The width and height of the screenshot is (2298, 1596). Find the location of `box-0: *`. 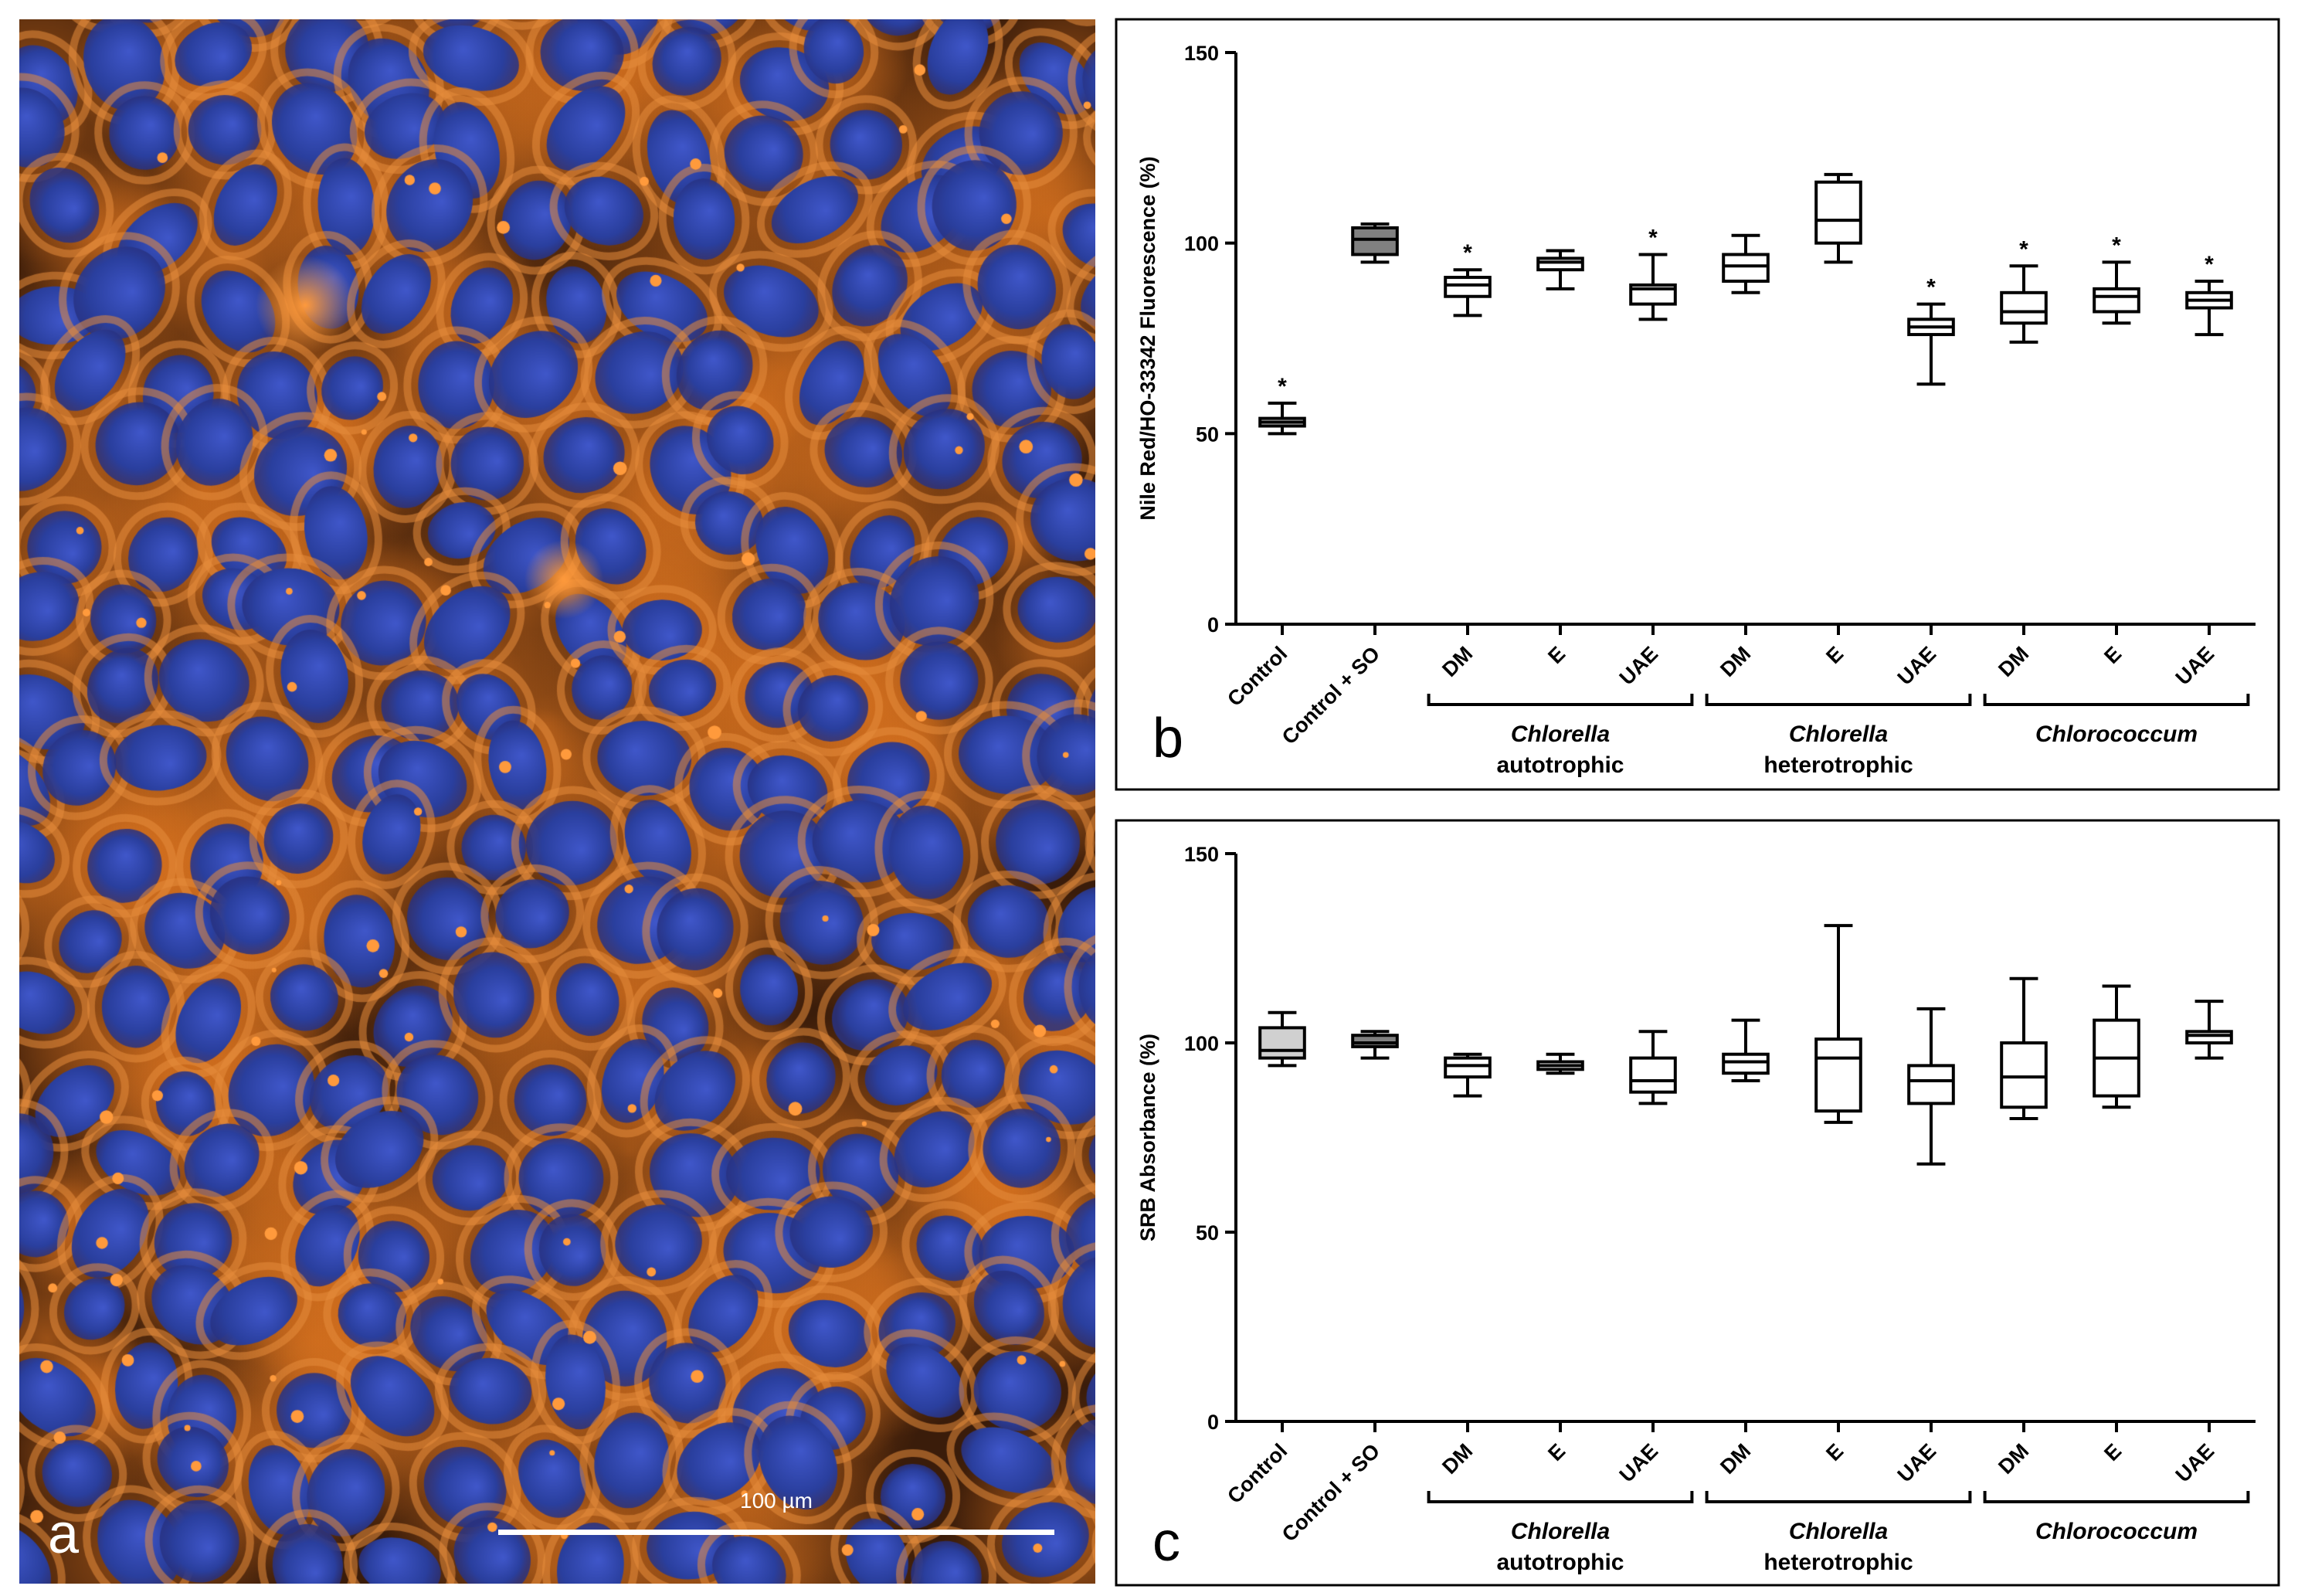

box-0: * is located at coordinates (1282, 405).